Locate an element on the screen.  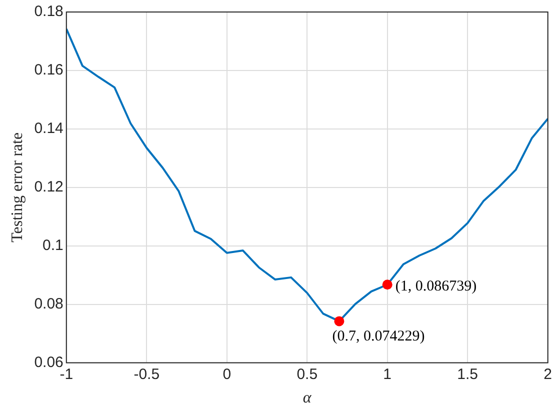
y-tick-label: 0.14 is located at coordinates (49, 129).